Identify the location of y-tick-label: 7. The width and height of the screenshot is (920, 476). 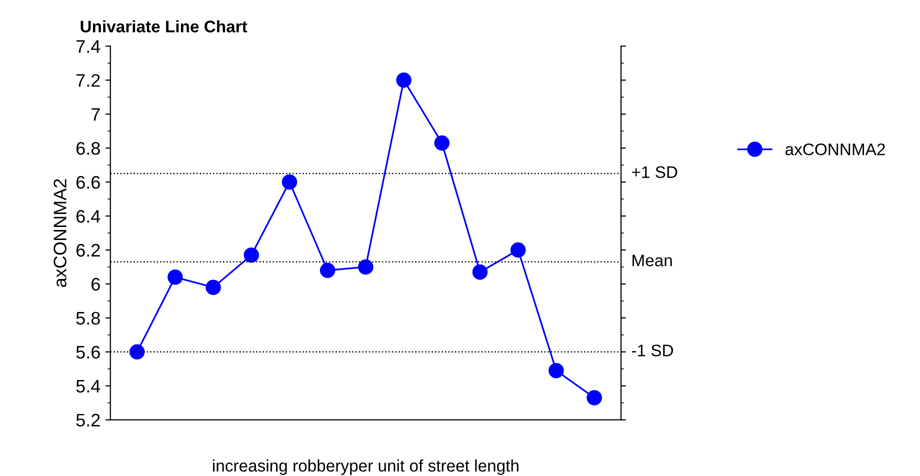
(96, 114).